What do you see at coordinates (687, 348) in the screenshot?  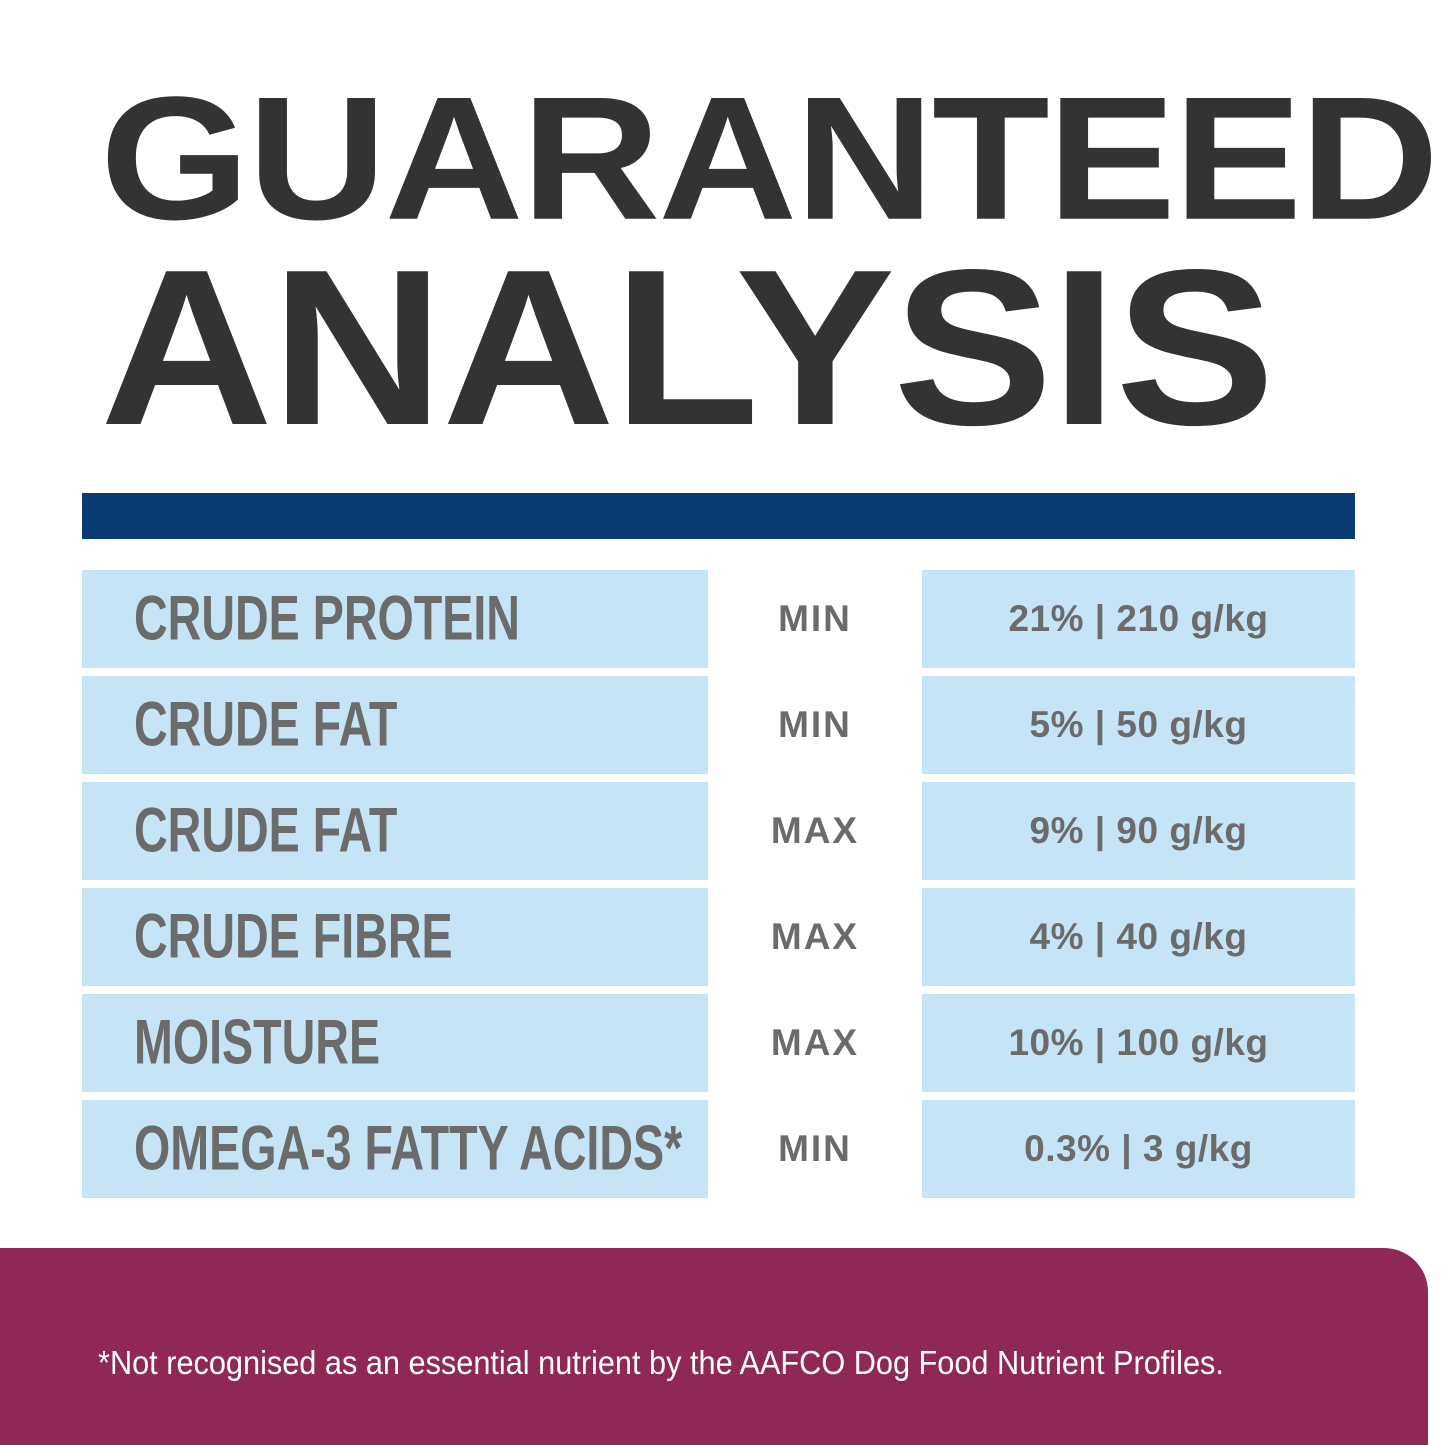 I see `page-title-line-2: ANALYSIS` at bounding box center [687, 348].